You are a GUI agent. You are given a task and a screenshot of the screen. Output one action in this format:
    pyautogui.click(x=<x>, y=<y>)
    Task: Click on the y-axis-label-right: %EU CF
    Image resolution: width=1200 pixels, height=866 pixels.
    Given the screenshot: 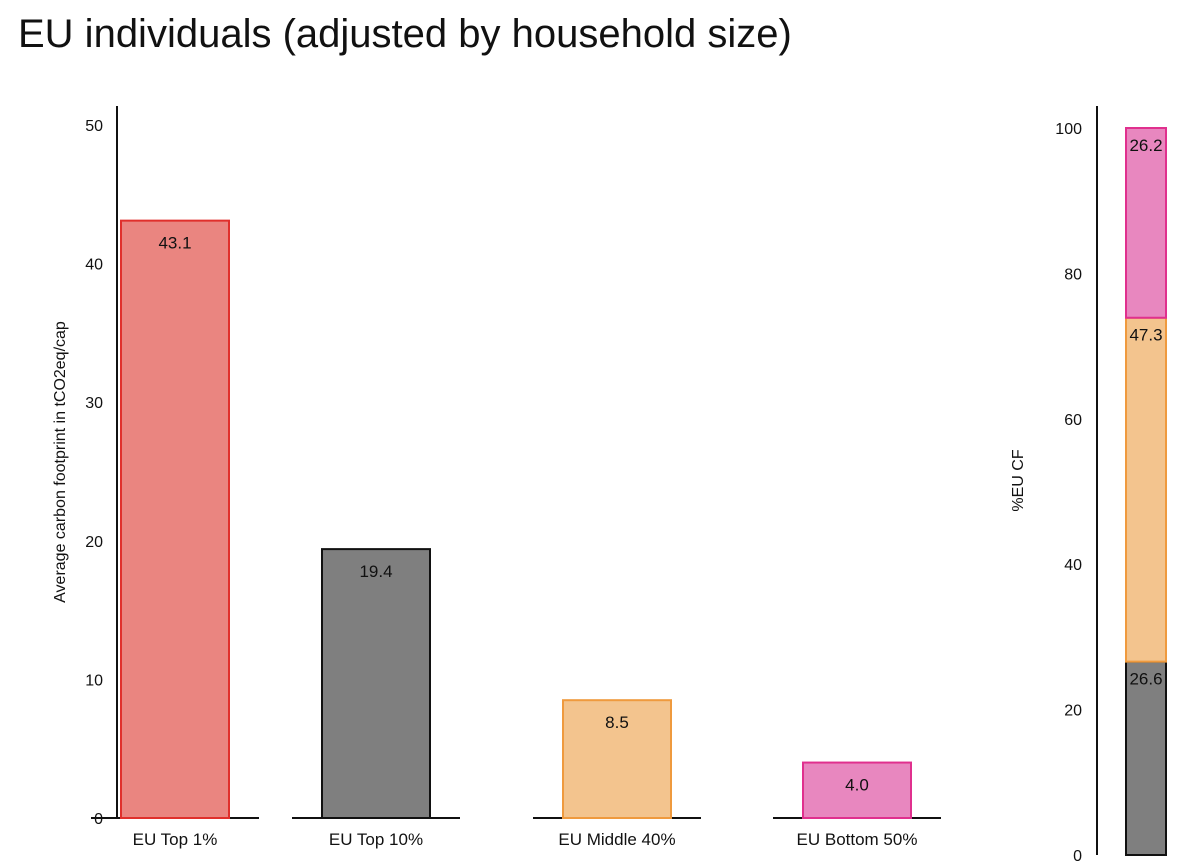 What is the action you would take?
    pyautogui.click(x=1018, y=480)
    